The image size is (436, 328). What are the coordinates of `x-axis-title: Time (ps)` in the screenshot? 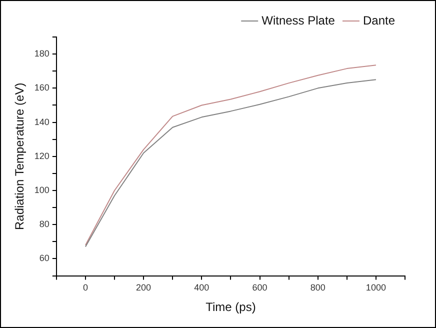 It's located at (231, 307).